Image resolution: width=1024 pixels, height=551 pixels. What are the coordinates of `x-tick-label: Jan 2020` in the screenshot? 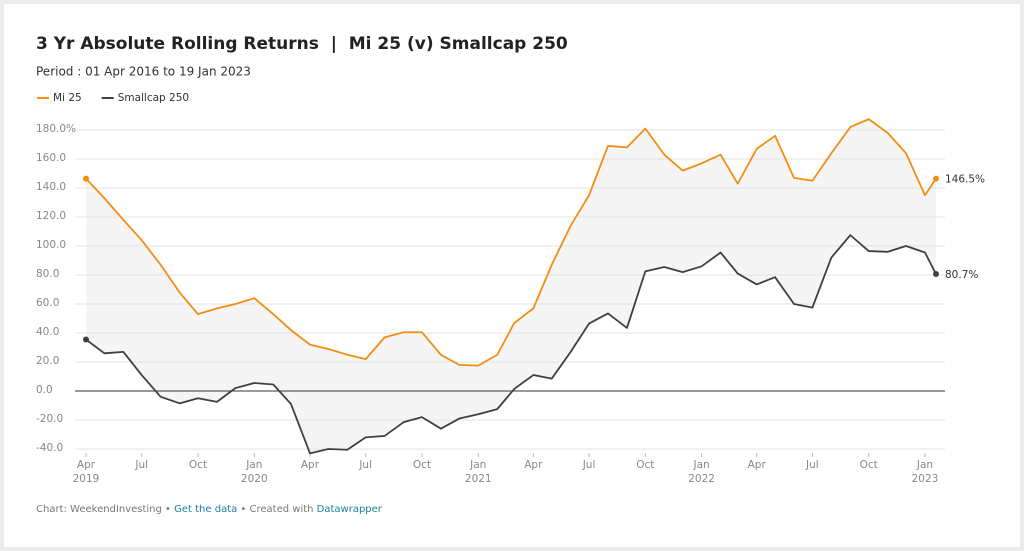 It's located at (254, 472).